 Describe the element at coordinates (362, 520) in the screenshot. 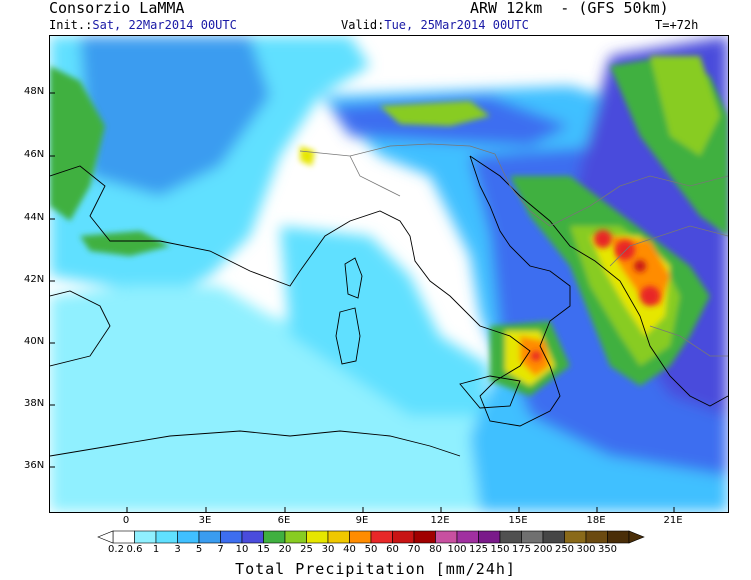

I see `lon-label: 9E` at that location.